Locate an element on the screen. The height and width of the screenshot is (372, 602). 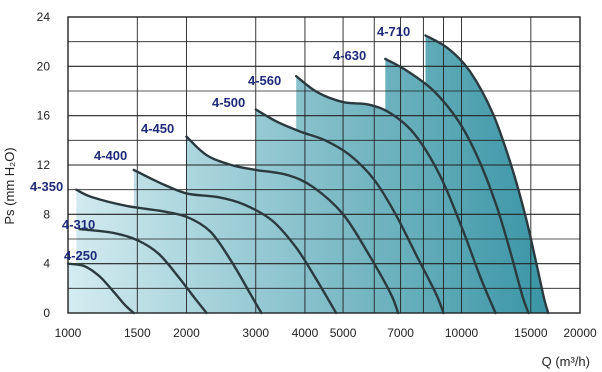
x-tick-2000: 2000 is located at coordinates (186, 333).